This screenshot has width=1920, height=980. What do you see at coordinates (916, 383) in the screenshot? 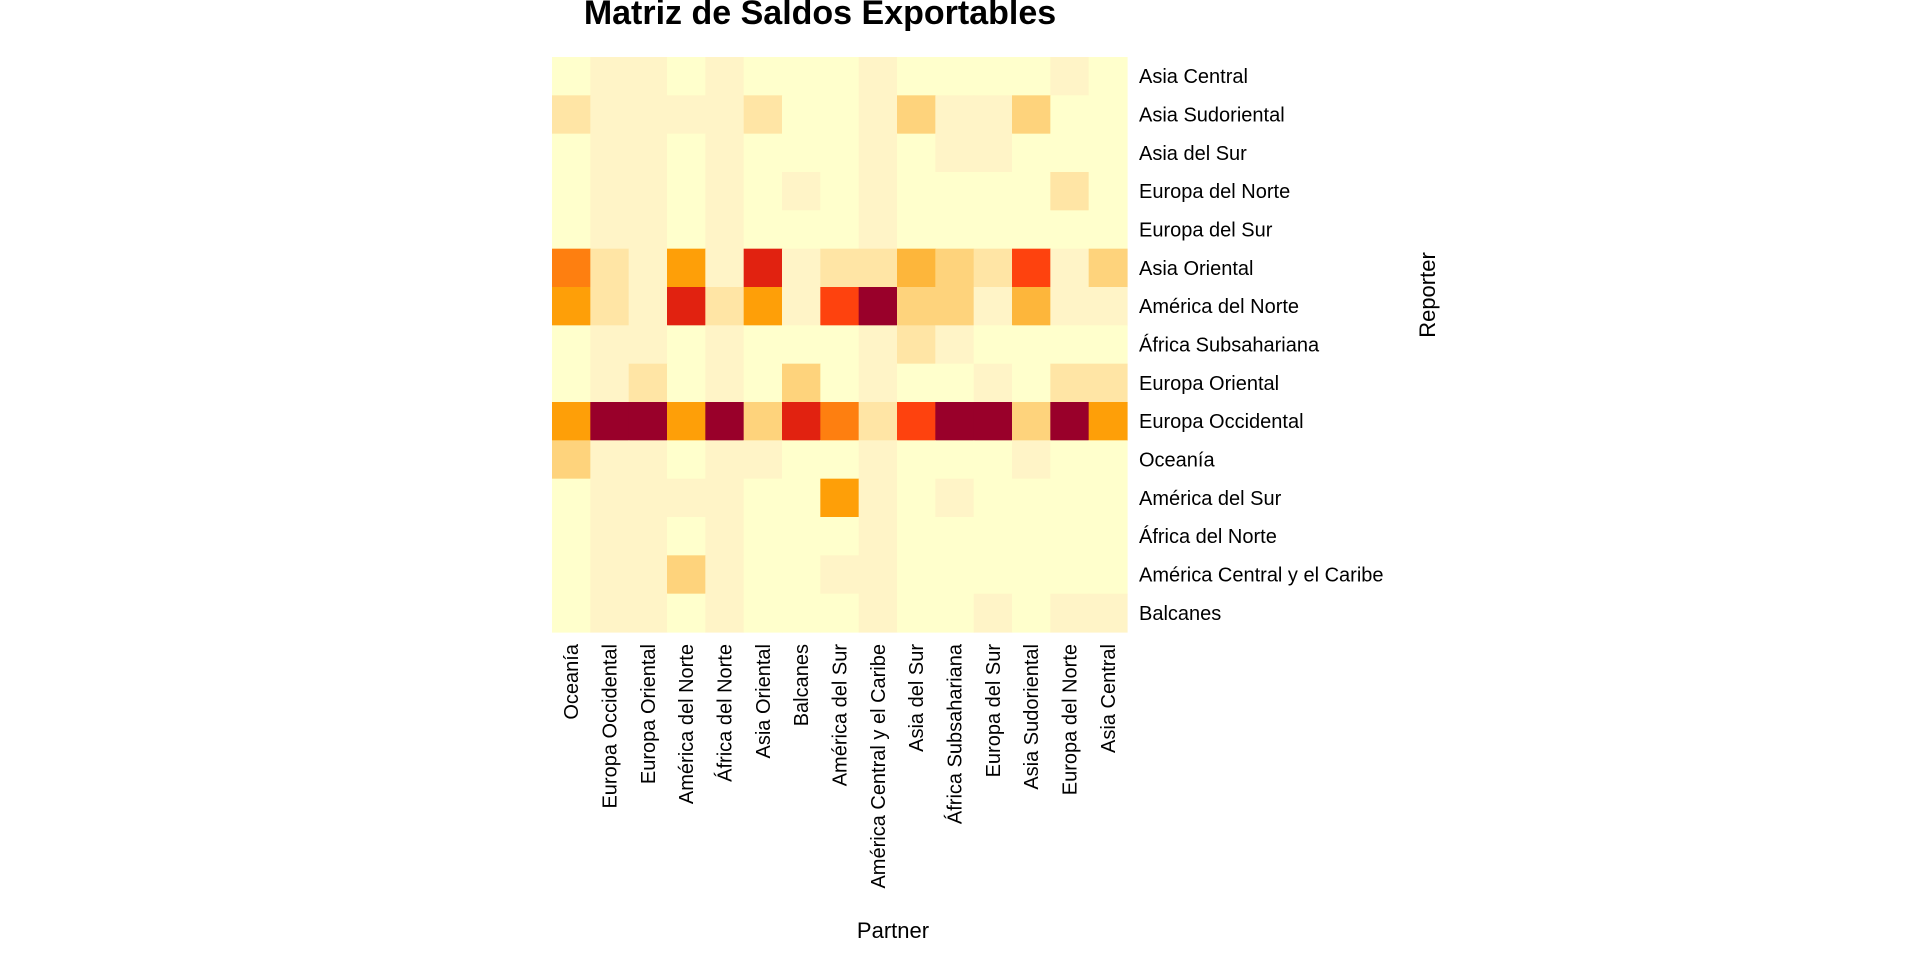
I see `heatmap-cell-r8-c9` at bounding box center [916, 383].